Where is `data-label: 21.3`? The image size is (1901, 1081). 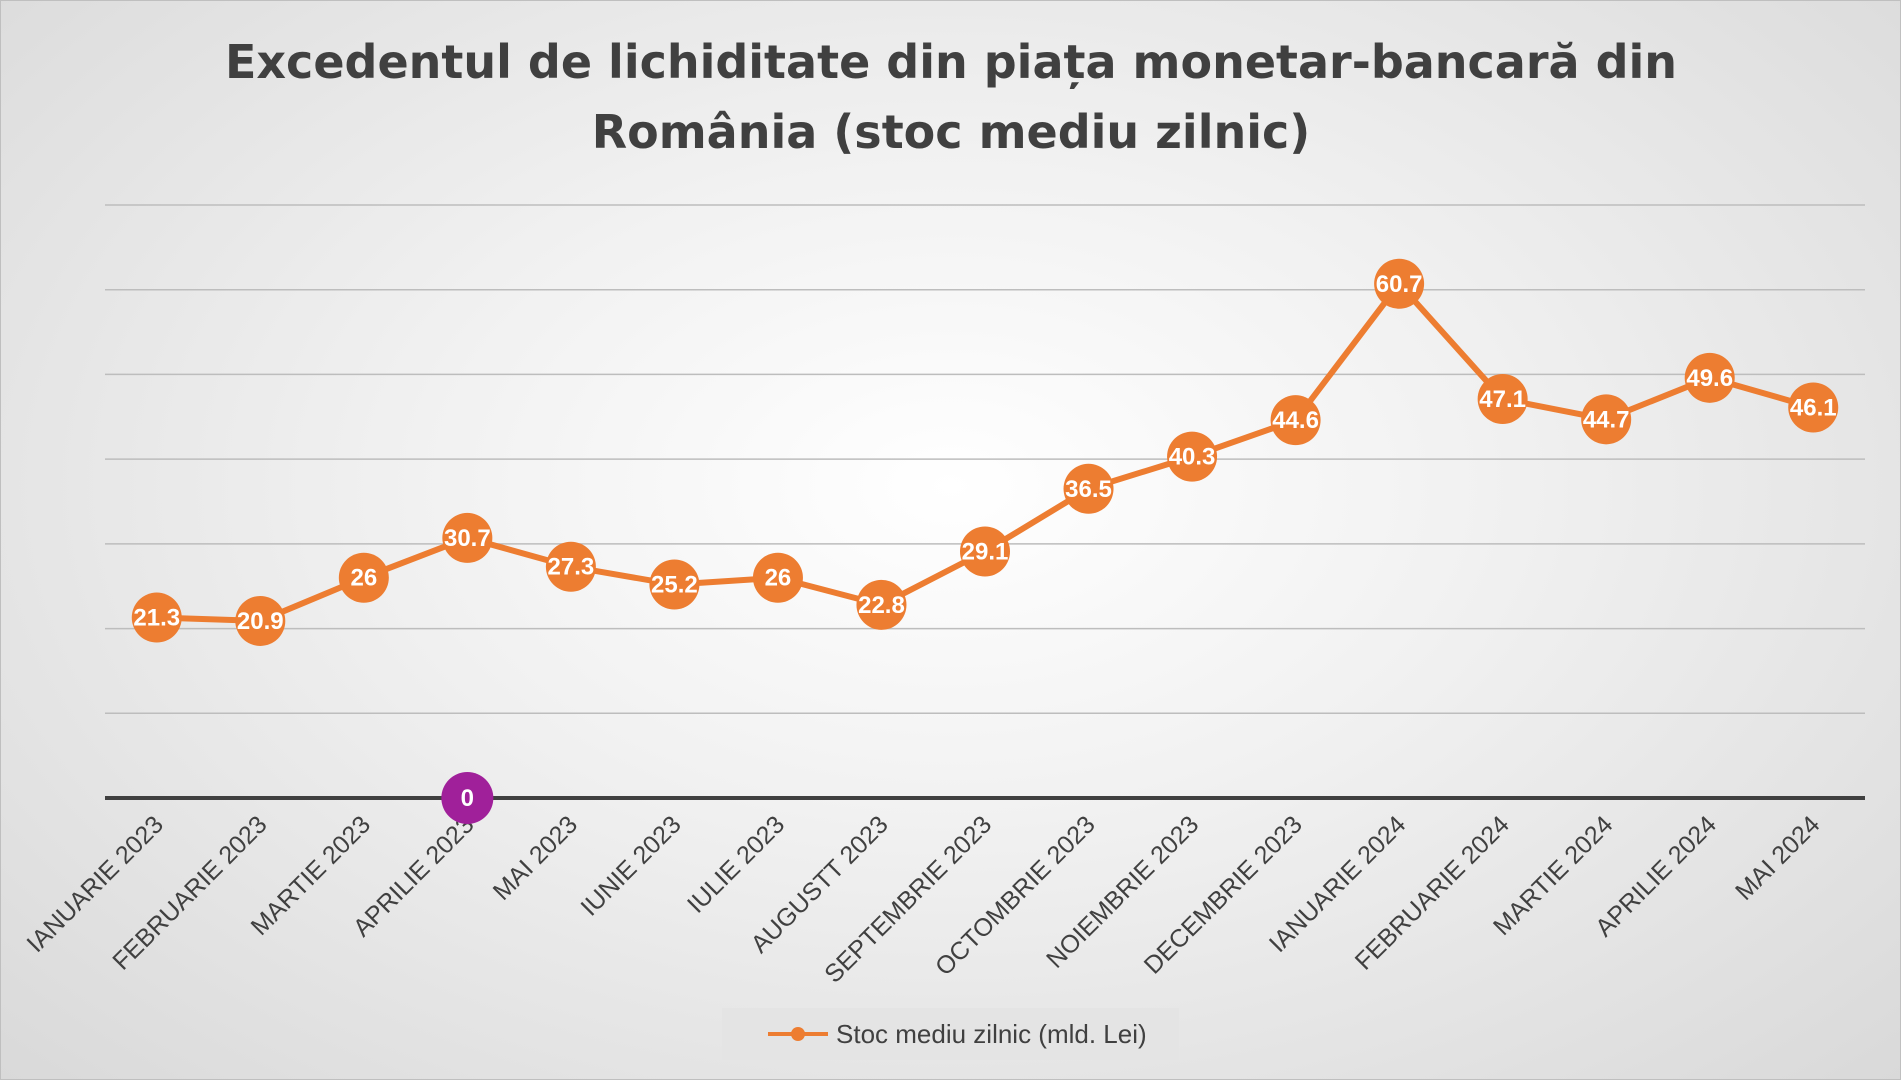 data-label: 21.3 is located at coordinates (156, 618).